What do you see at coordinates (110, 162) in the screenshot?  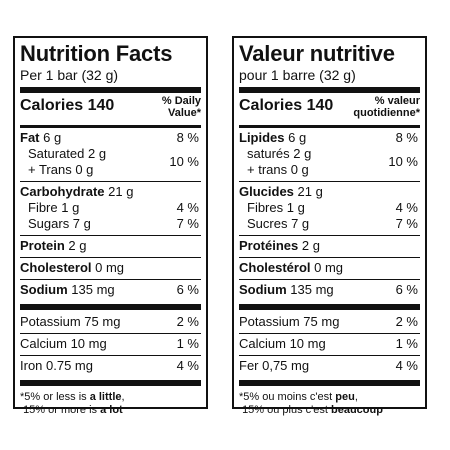 I see `sat-trans-row: Saturated 2 g + Trans 0 g 10 %` at bounding box center [110, 162].